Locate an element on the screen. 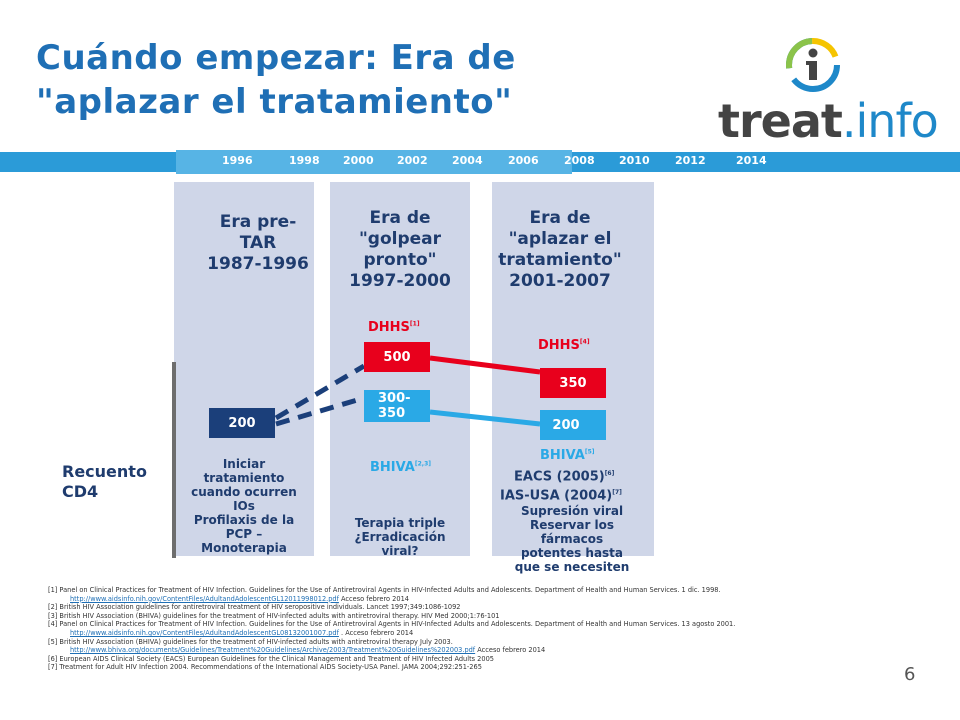  access-text: . Acceso febrero 2014 is located at coordinates (376, 632).